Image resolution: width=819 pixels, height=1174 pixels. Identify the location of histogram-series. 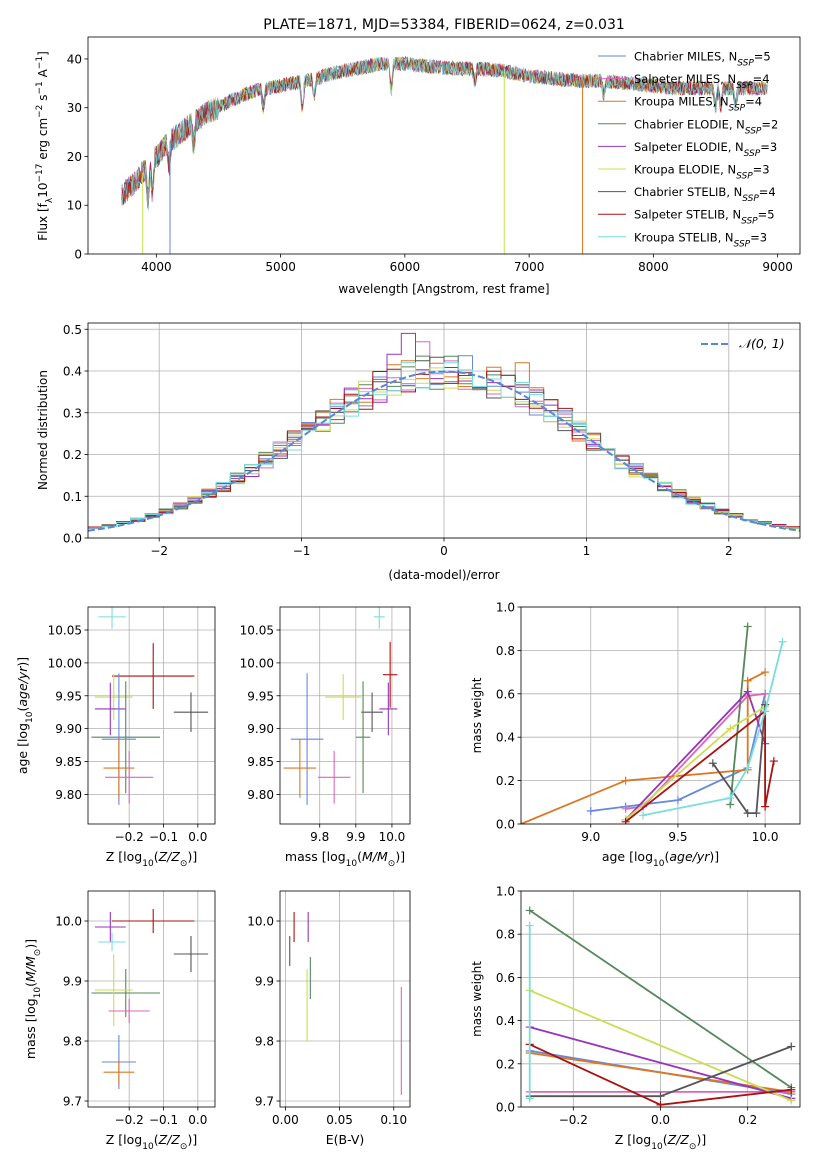
(444, 444).